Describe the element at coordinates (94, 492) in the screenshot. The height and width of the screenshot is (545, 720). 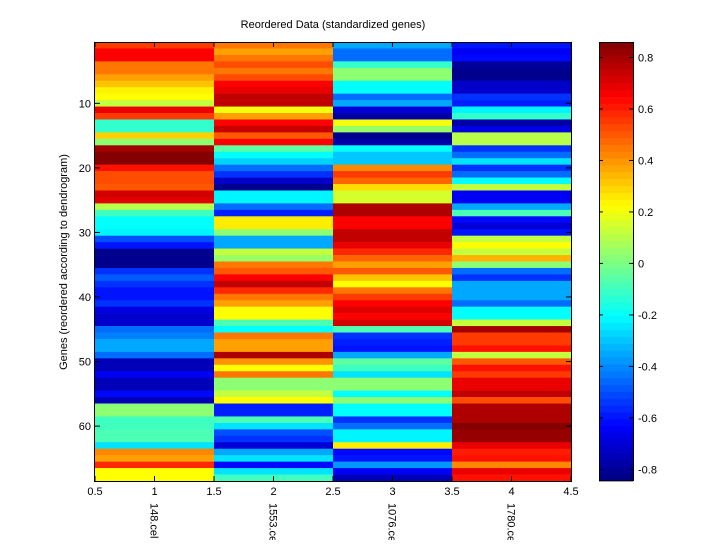
I see `x-tick-label: 0.5` at that location.